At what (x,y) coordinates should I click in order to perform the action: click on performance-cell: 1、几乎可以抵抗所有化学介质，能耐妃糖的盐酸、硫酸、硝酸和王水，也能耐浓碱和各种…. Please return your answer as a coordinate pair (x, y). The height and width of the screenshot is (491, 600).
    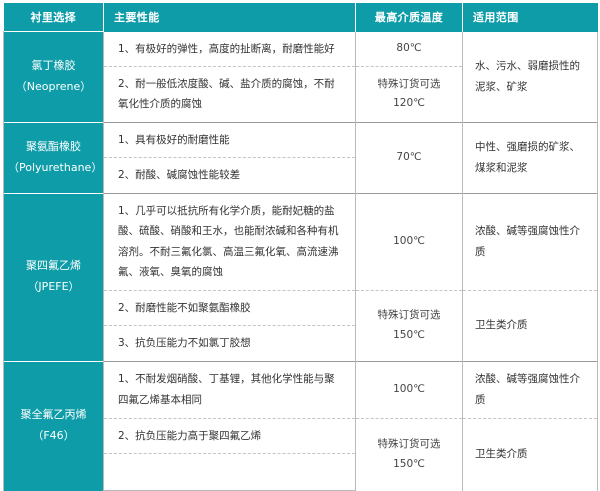
    Looking at the image, I should click on (229, 241).